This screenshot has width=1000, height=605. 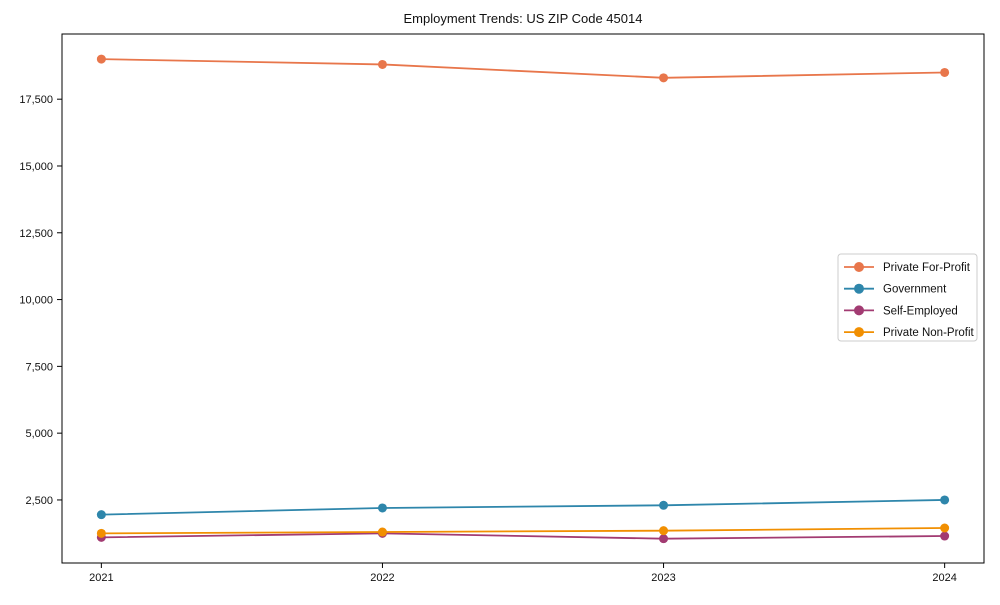 I want to click on y-tick-label: 10,000, so click(x=36, y=301).